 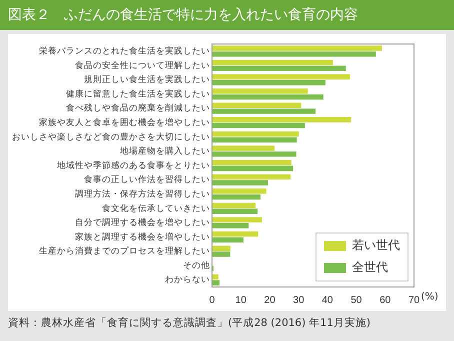 I want to click on y-tick-label: 家族と調理する機会を増やしたい, so click(x=142, y=236).